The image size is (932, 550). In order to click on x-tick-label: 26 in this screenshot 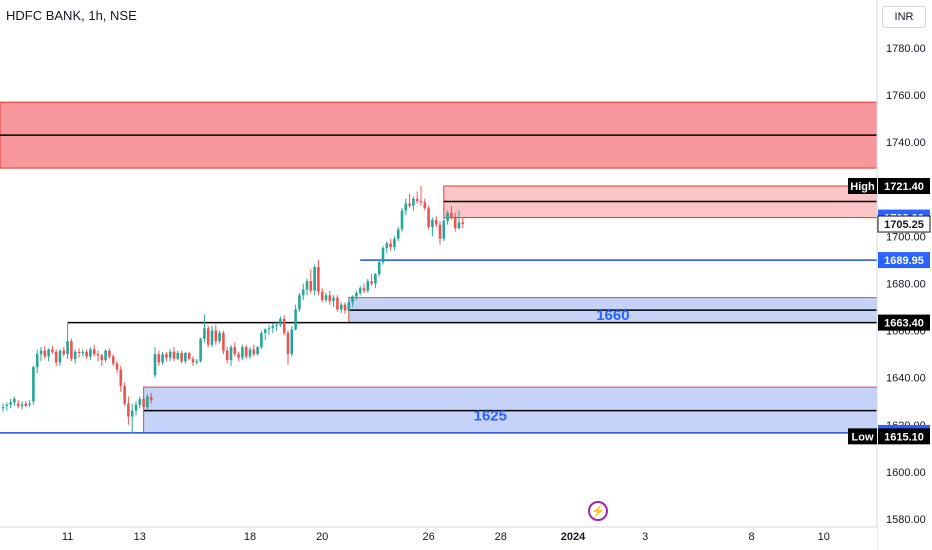, I will do `click(428, 537)`.